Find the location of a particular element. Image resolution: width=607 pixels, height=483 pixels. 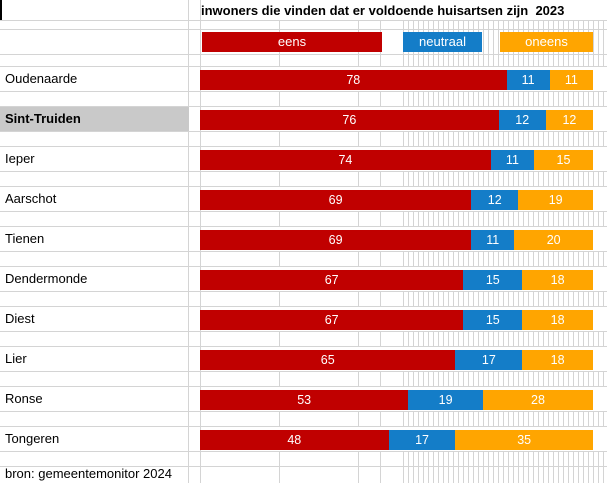

stacked-bar: 65 17 18 is located at coordinates (396, 360).